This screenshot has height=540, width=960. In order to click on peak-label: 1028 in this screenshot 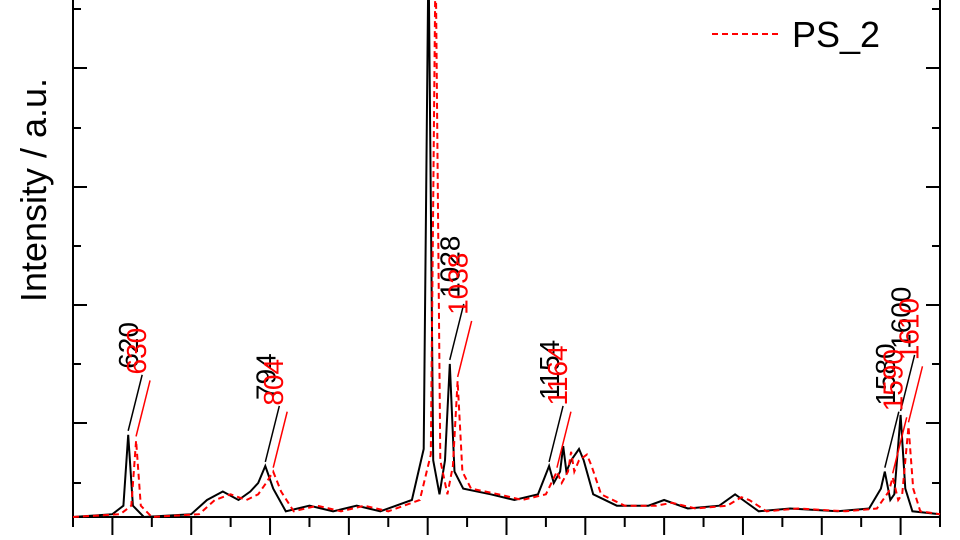, I will do `click(450, 267)`.